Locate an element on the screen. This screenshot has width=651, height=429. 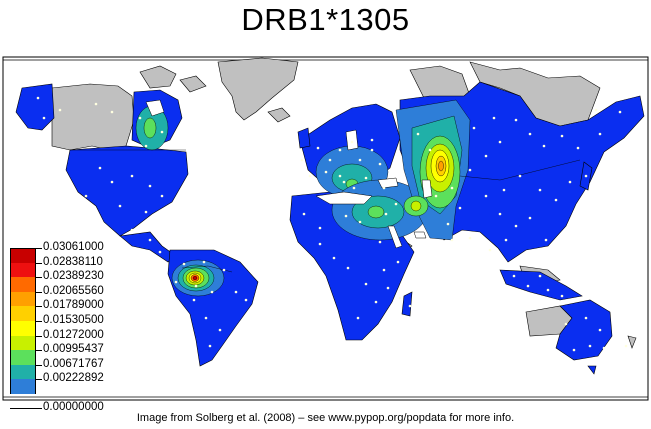
legend-entry: 0.00222892 is located at coordinates (80, 383).